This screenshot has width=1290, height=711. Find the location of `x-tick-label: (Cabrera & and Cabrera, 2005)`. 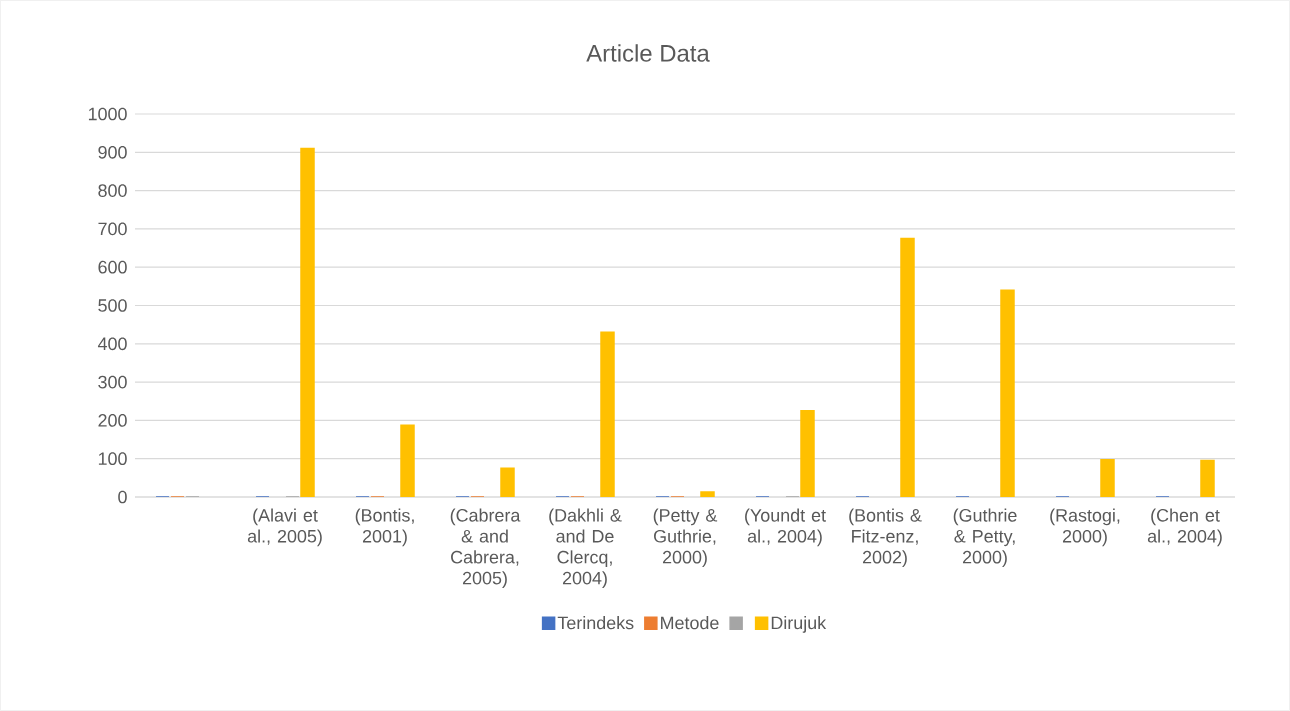

x-tick-label: (Cabrera & and Cabrera, 2005) is located at coordinates (485, 548).